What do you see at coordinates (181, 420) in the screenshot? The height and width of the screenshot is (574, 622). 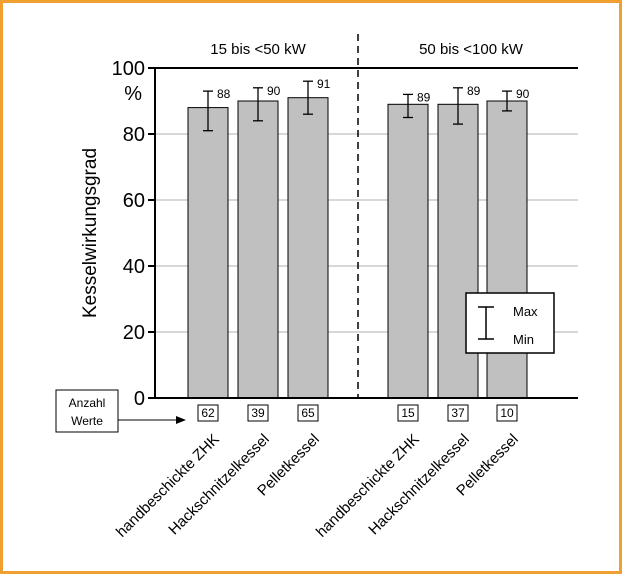 I see `count-note-arrow-head` at bounding box center [181, 420].